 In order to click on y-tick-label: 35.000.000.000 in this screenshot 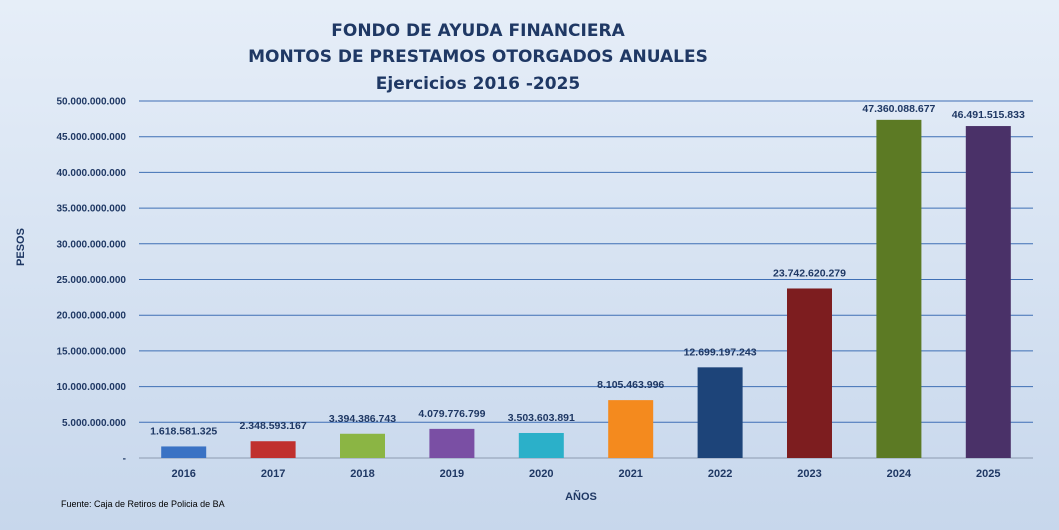, I will do `click(91, 209)`.